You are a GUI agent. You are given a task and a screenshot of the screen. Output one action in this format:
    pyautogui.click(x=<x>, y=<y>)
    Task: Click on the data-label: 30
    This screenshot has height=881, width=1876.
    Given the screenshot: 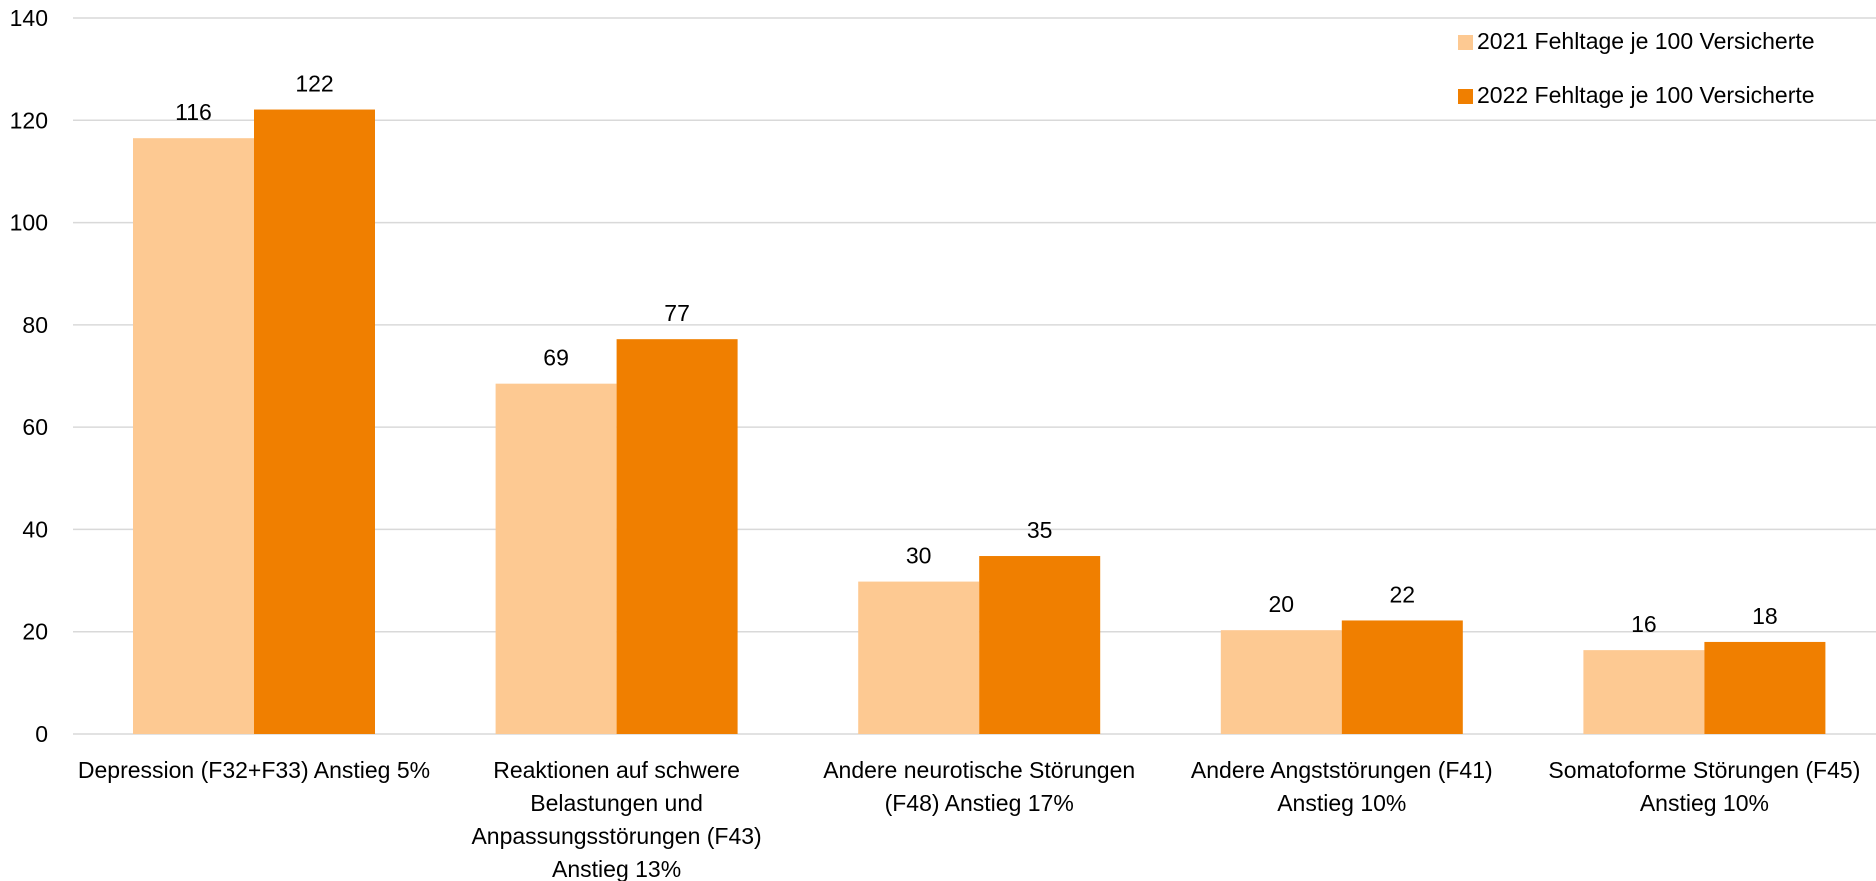 What is the action you would take?
    pyautogui.click(x=919, y=556)
    